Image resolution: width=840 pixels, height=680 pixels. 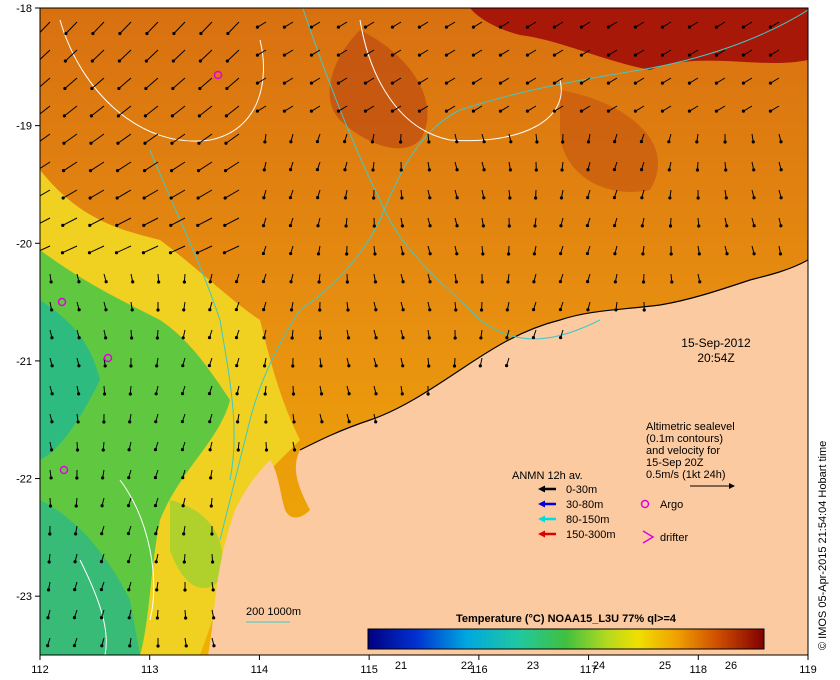 I want to click on colorbar-tick-label: 25, so click(x=665, y=666).